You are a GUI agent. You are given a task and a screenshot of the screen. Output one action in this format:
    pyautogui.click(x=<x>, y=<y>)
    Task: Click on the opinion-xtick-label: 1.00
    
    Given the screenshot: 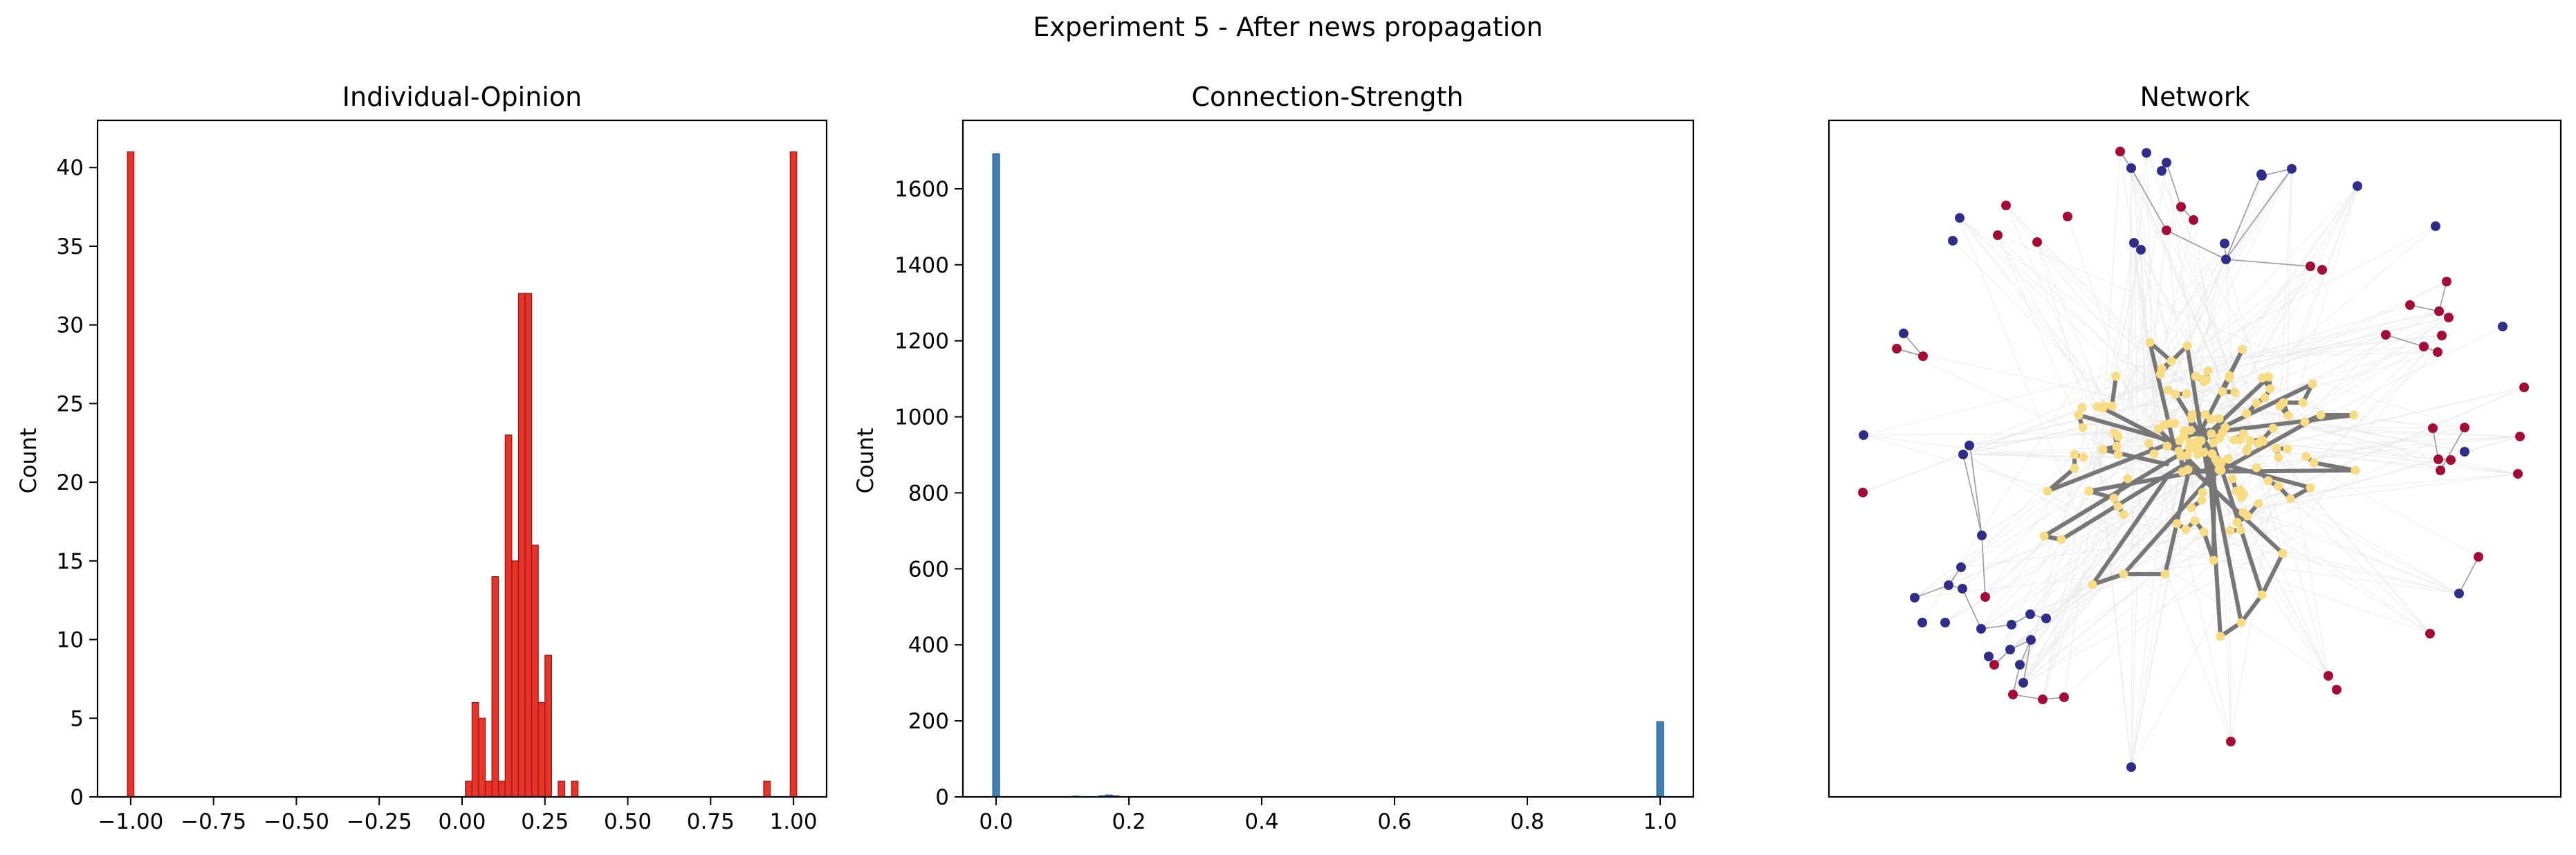 What is the action you would take?
    pyautogui.click(x=794, y=822)
    